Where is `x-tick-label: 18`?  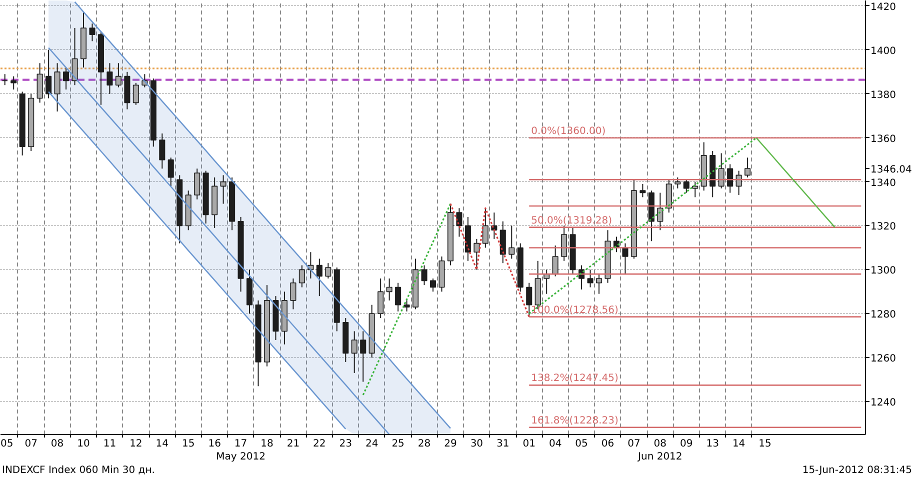 x-tick-label: 18 is located at coordinates (267, 444).